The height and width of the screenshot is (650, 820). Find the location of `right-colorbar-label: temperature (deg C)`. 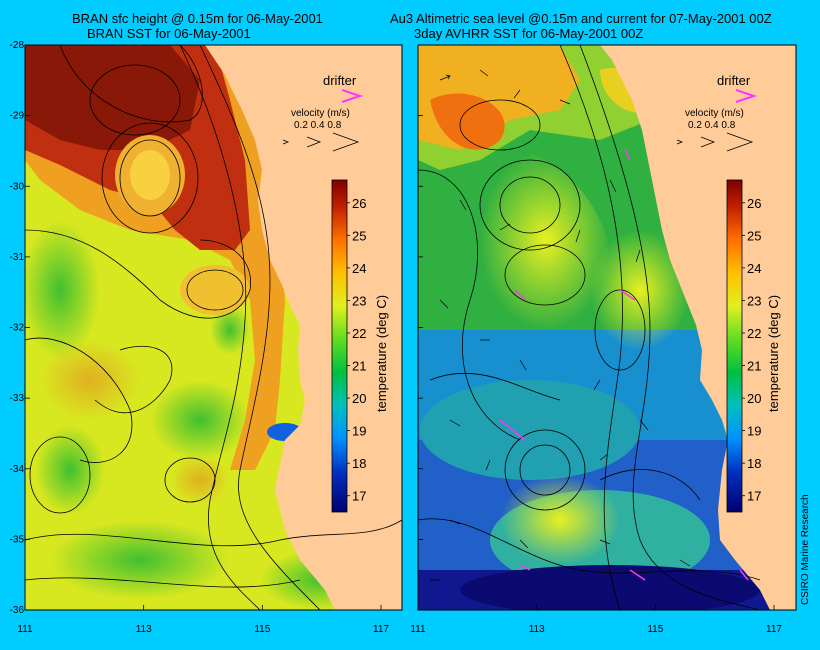

right-colorbar-label: temperature (deg C) is located at coordinates (773, 353).